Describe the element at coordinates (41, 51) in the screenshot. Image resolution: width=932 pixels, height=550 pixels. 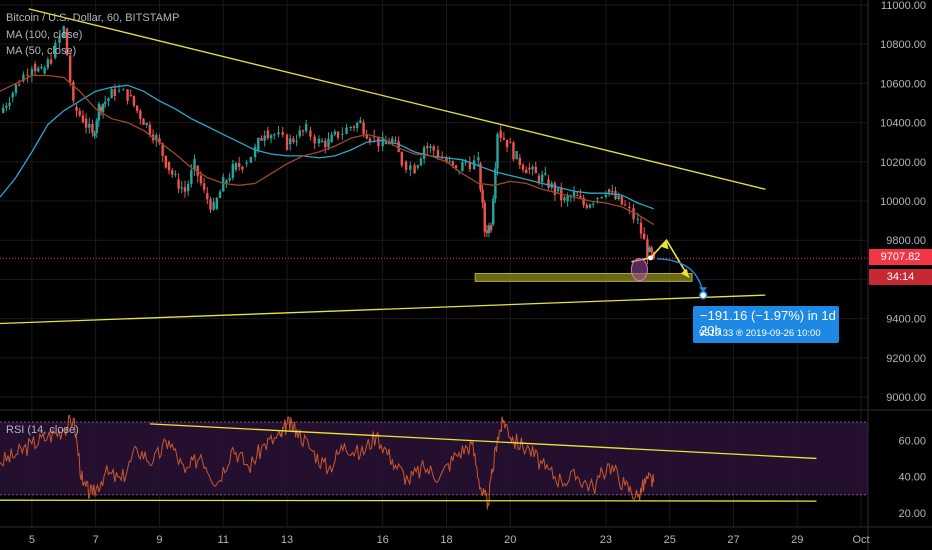
I see `legend-ma50: MA (50, close)` at that location.